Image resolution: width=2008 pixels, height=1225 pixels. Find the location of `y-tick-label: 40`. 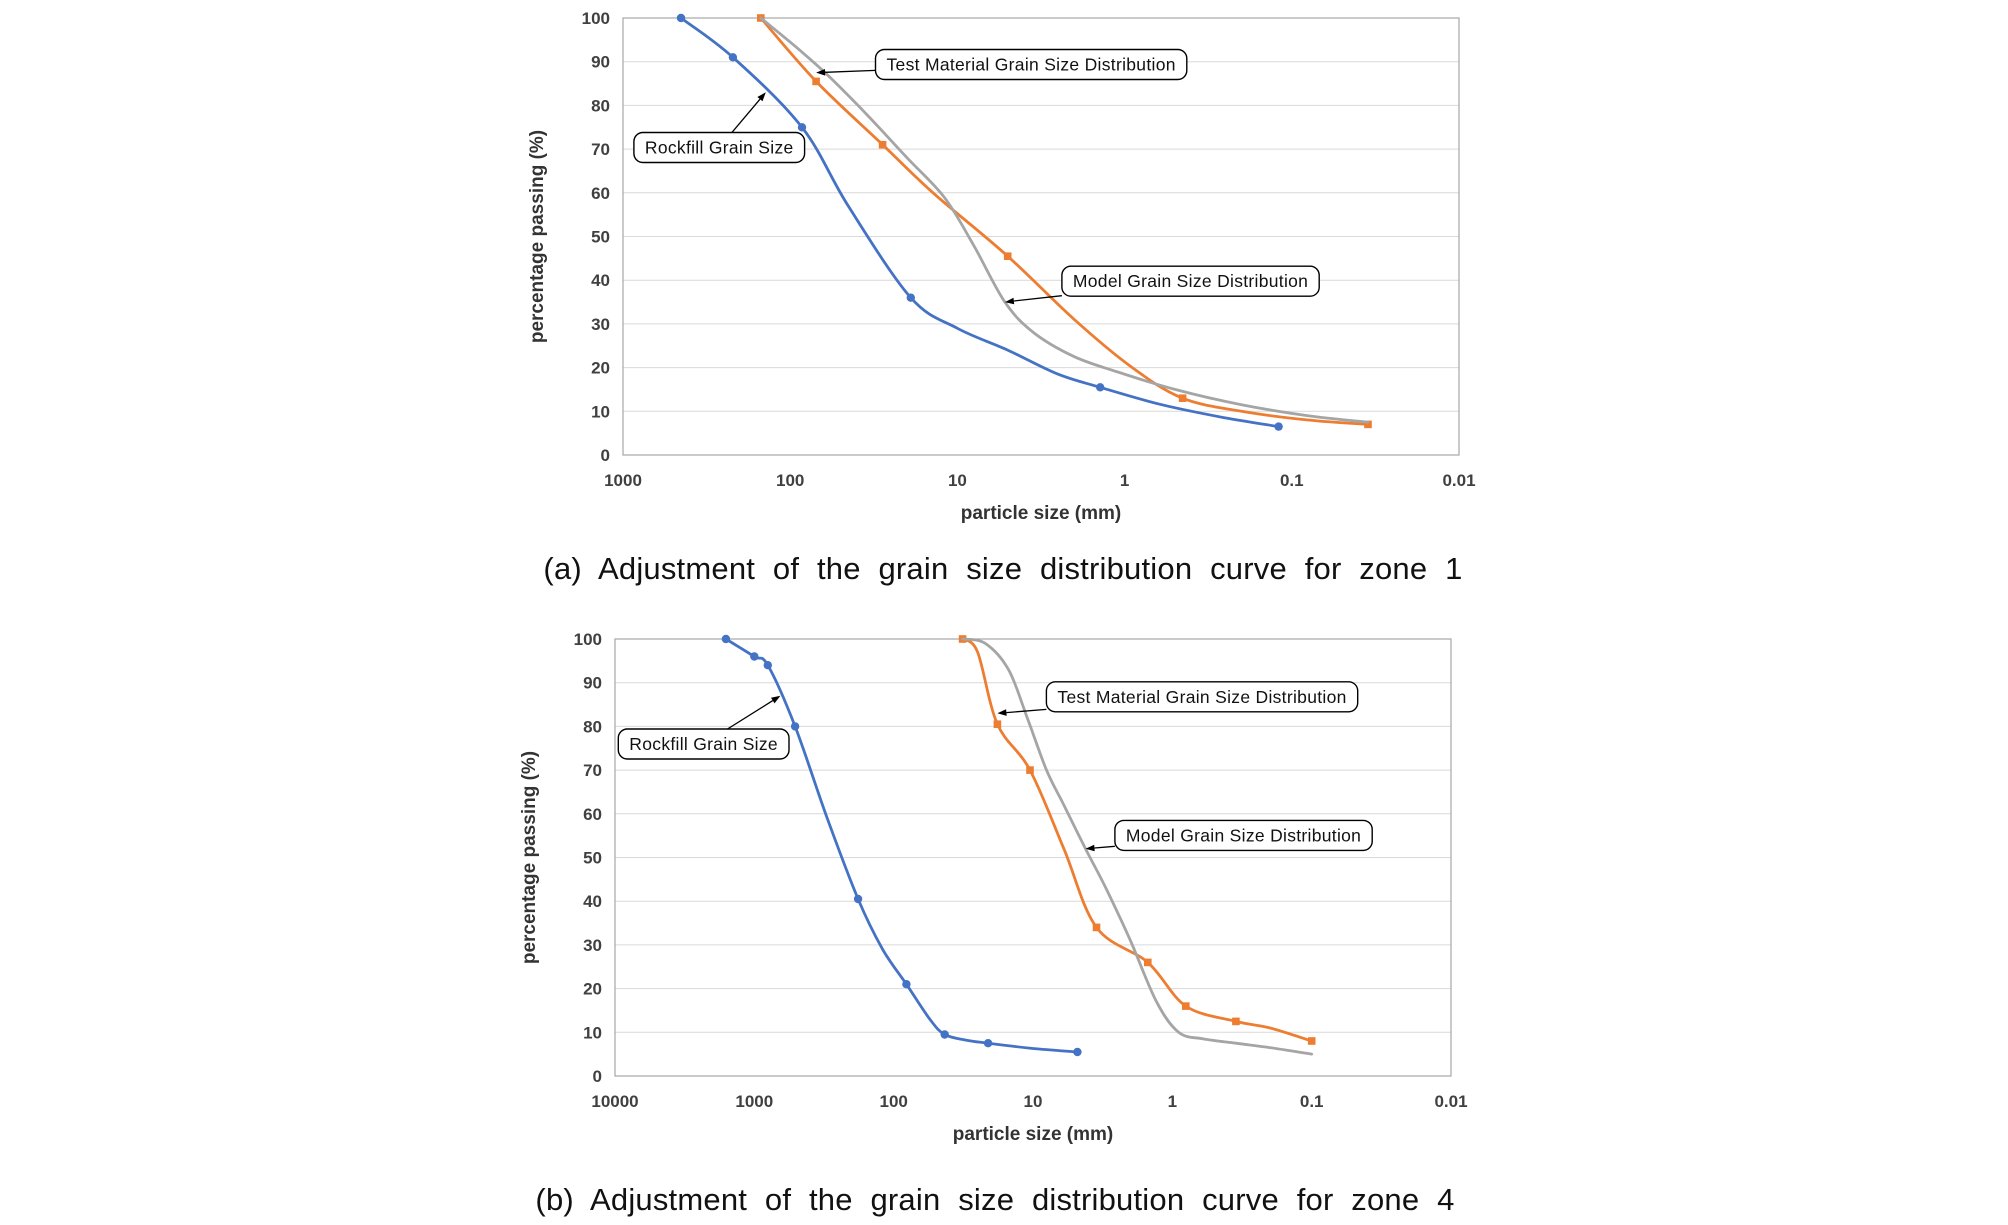

y-tick-label: 40 is located at coordinates (600, 280).